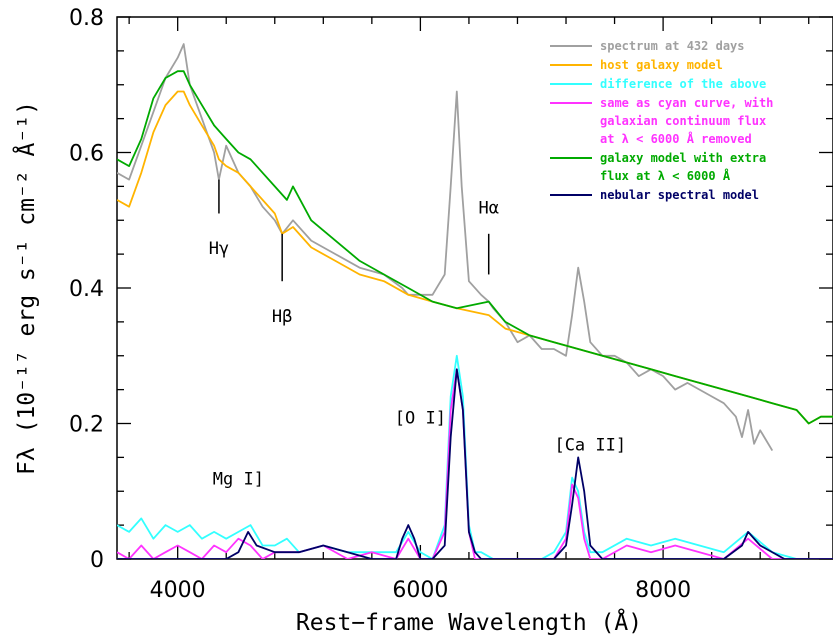  Describe the element at coordinates (282, 317) in the screenshot. I see `annotation-label: Hβ` at that location.